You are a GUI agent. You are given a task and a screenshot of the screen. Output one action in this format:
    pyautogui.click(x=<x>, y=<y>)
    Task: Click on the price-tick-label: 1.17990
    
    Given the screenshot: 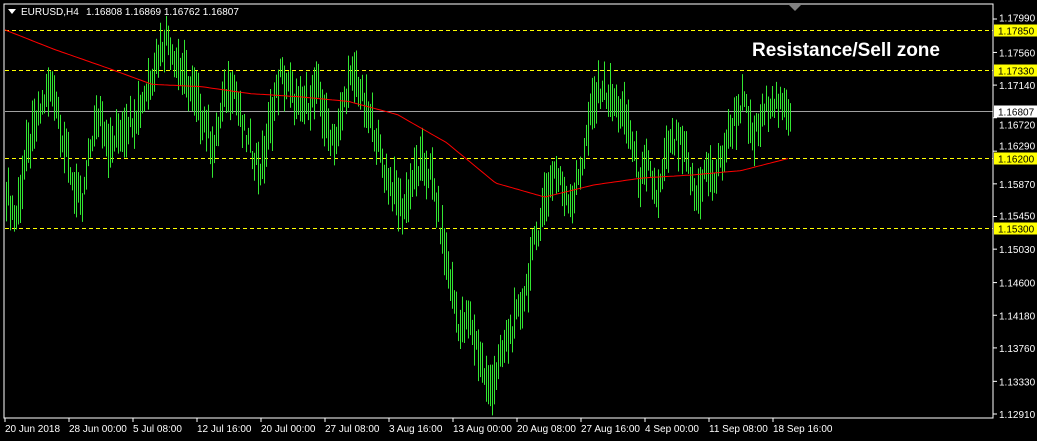 What is the action you would take?
    pyautogui.click(x=1017, y=19)
    